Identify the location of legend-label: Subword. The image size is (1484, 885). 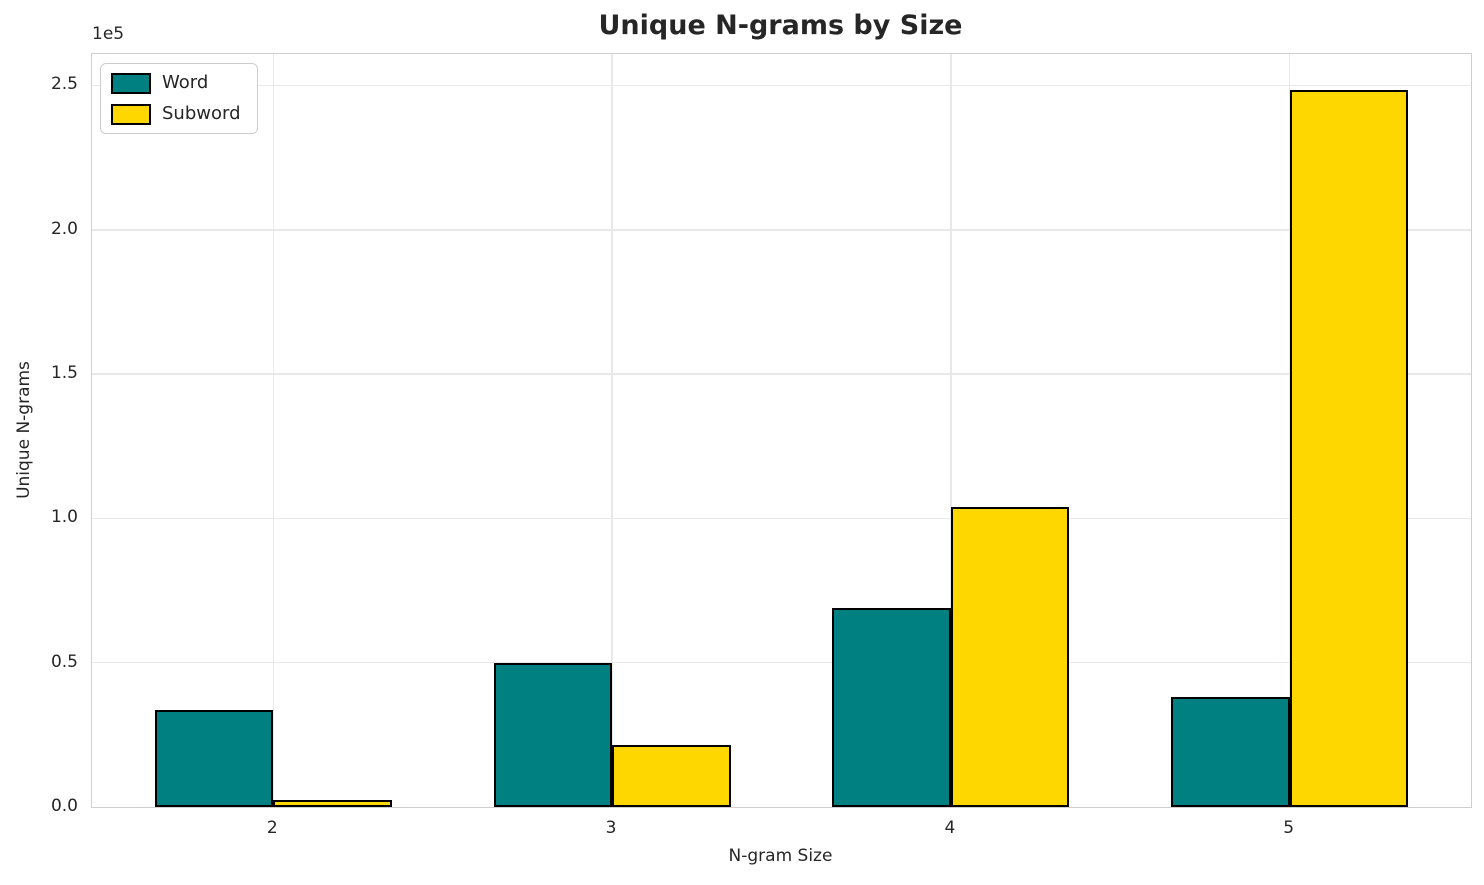
(201, 113).